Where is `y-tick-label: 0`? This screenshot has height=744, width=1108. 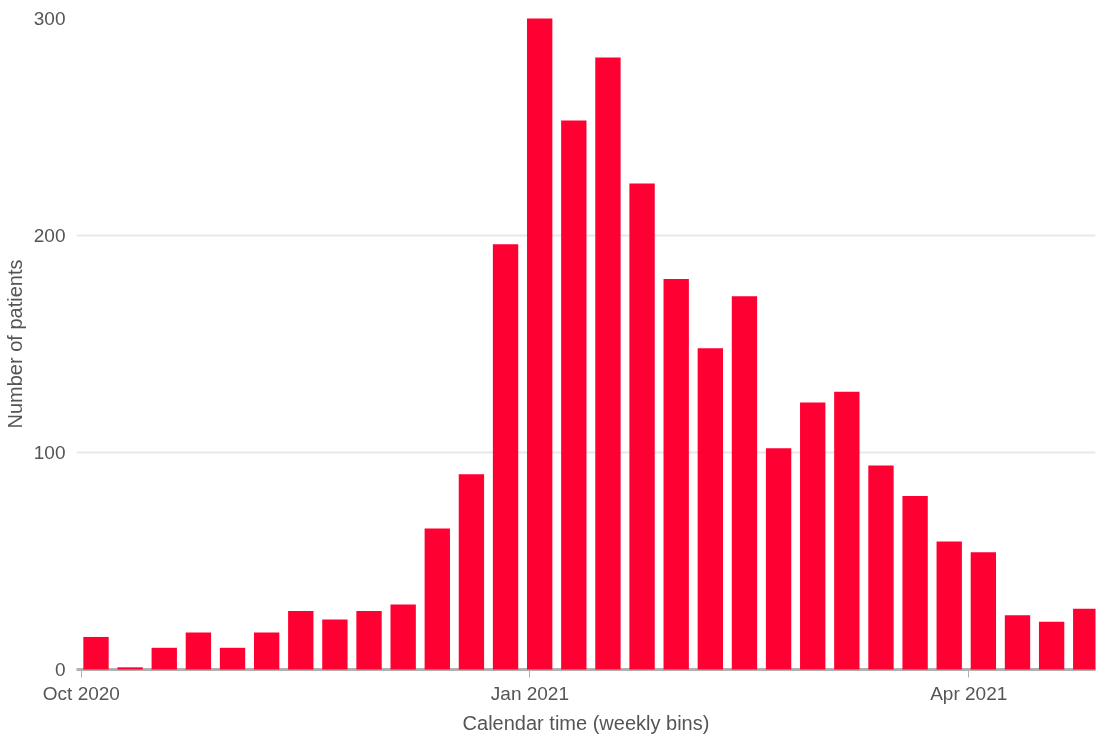 y-tick-label: 0 is located at coordinates (60, 669).